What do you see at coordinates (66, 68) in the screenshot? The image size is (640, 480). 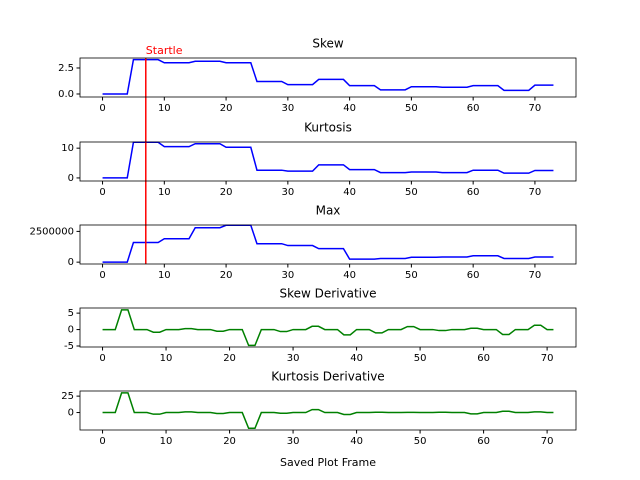 I see `y-tick-label: 2.5` at bounding box center [66, 68].